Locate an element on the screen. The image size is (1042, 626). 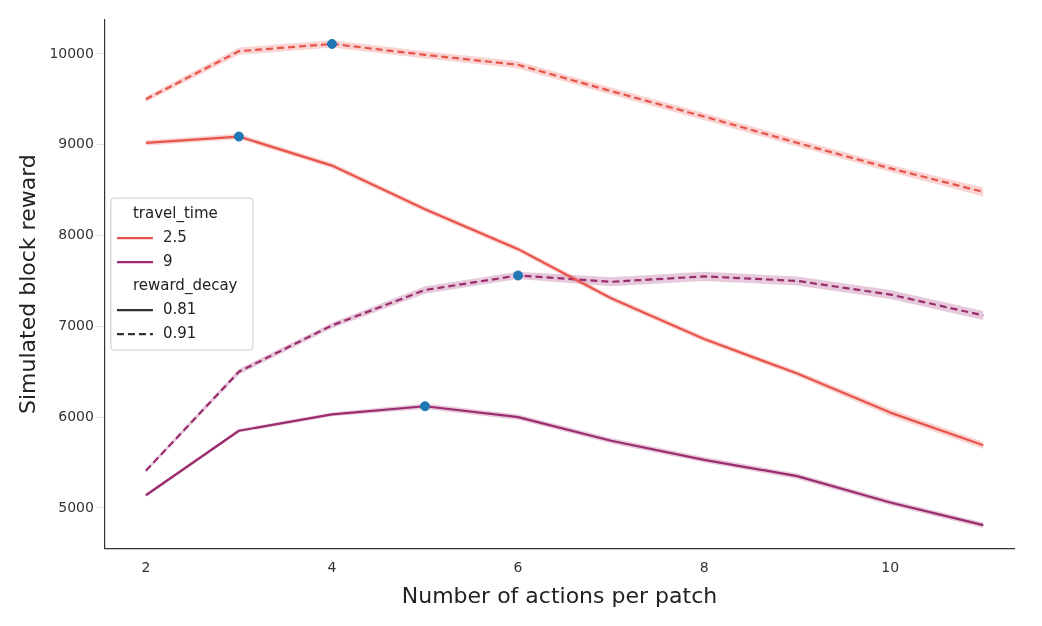
y-tick-label: 9000 is located at coordinates (76, 143).